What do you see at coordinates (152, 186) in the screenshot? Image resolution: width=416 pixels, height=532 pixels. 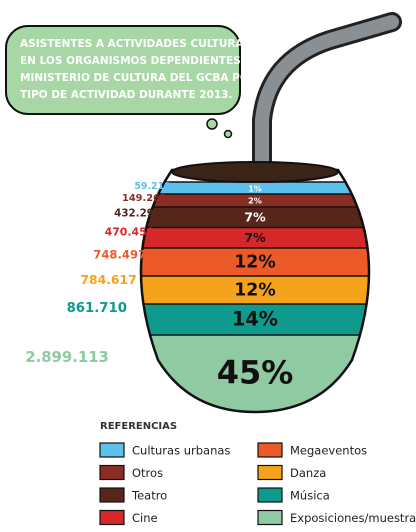 I see `value-label: 59.210` at bounding box center [152, 186].